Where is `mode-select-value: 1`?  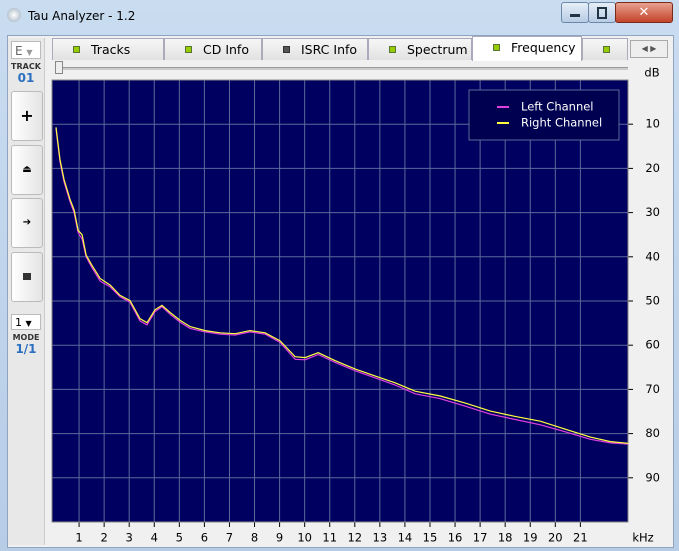
mode-select-value: 1 is located at coordinates (18, 322).